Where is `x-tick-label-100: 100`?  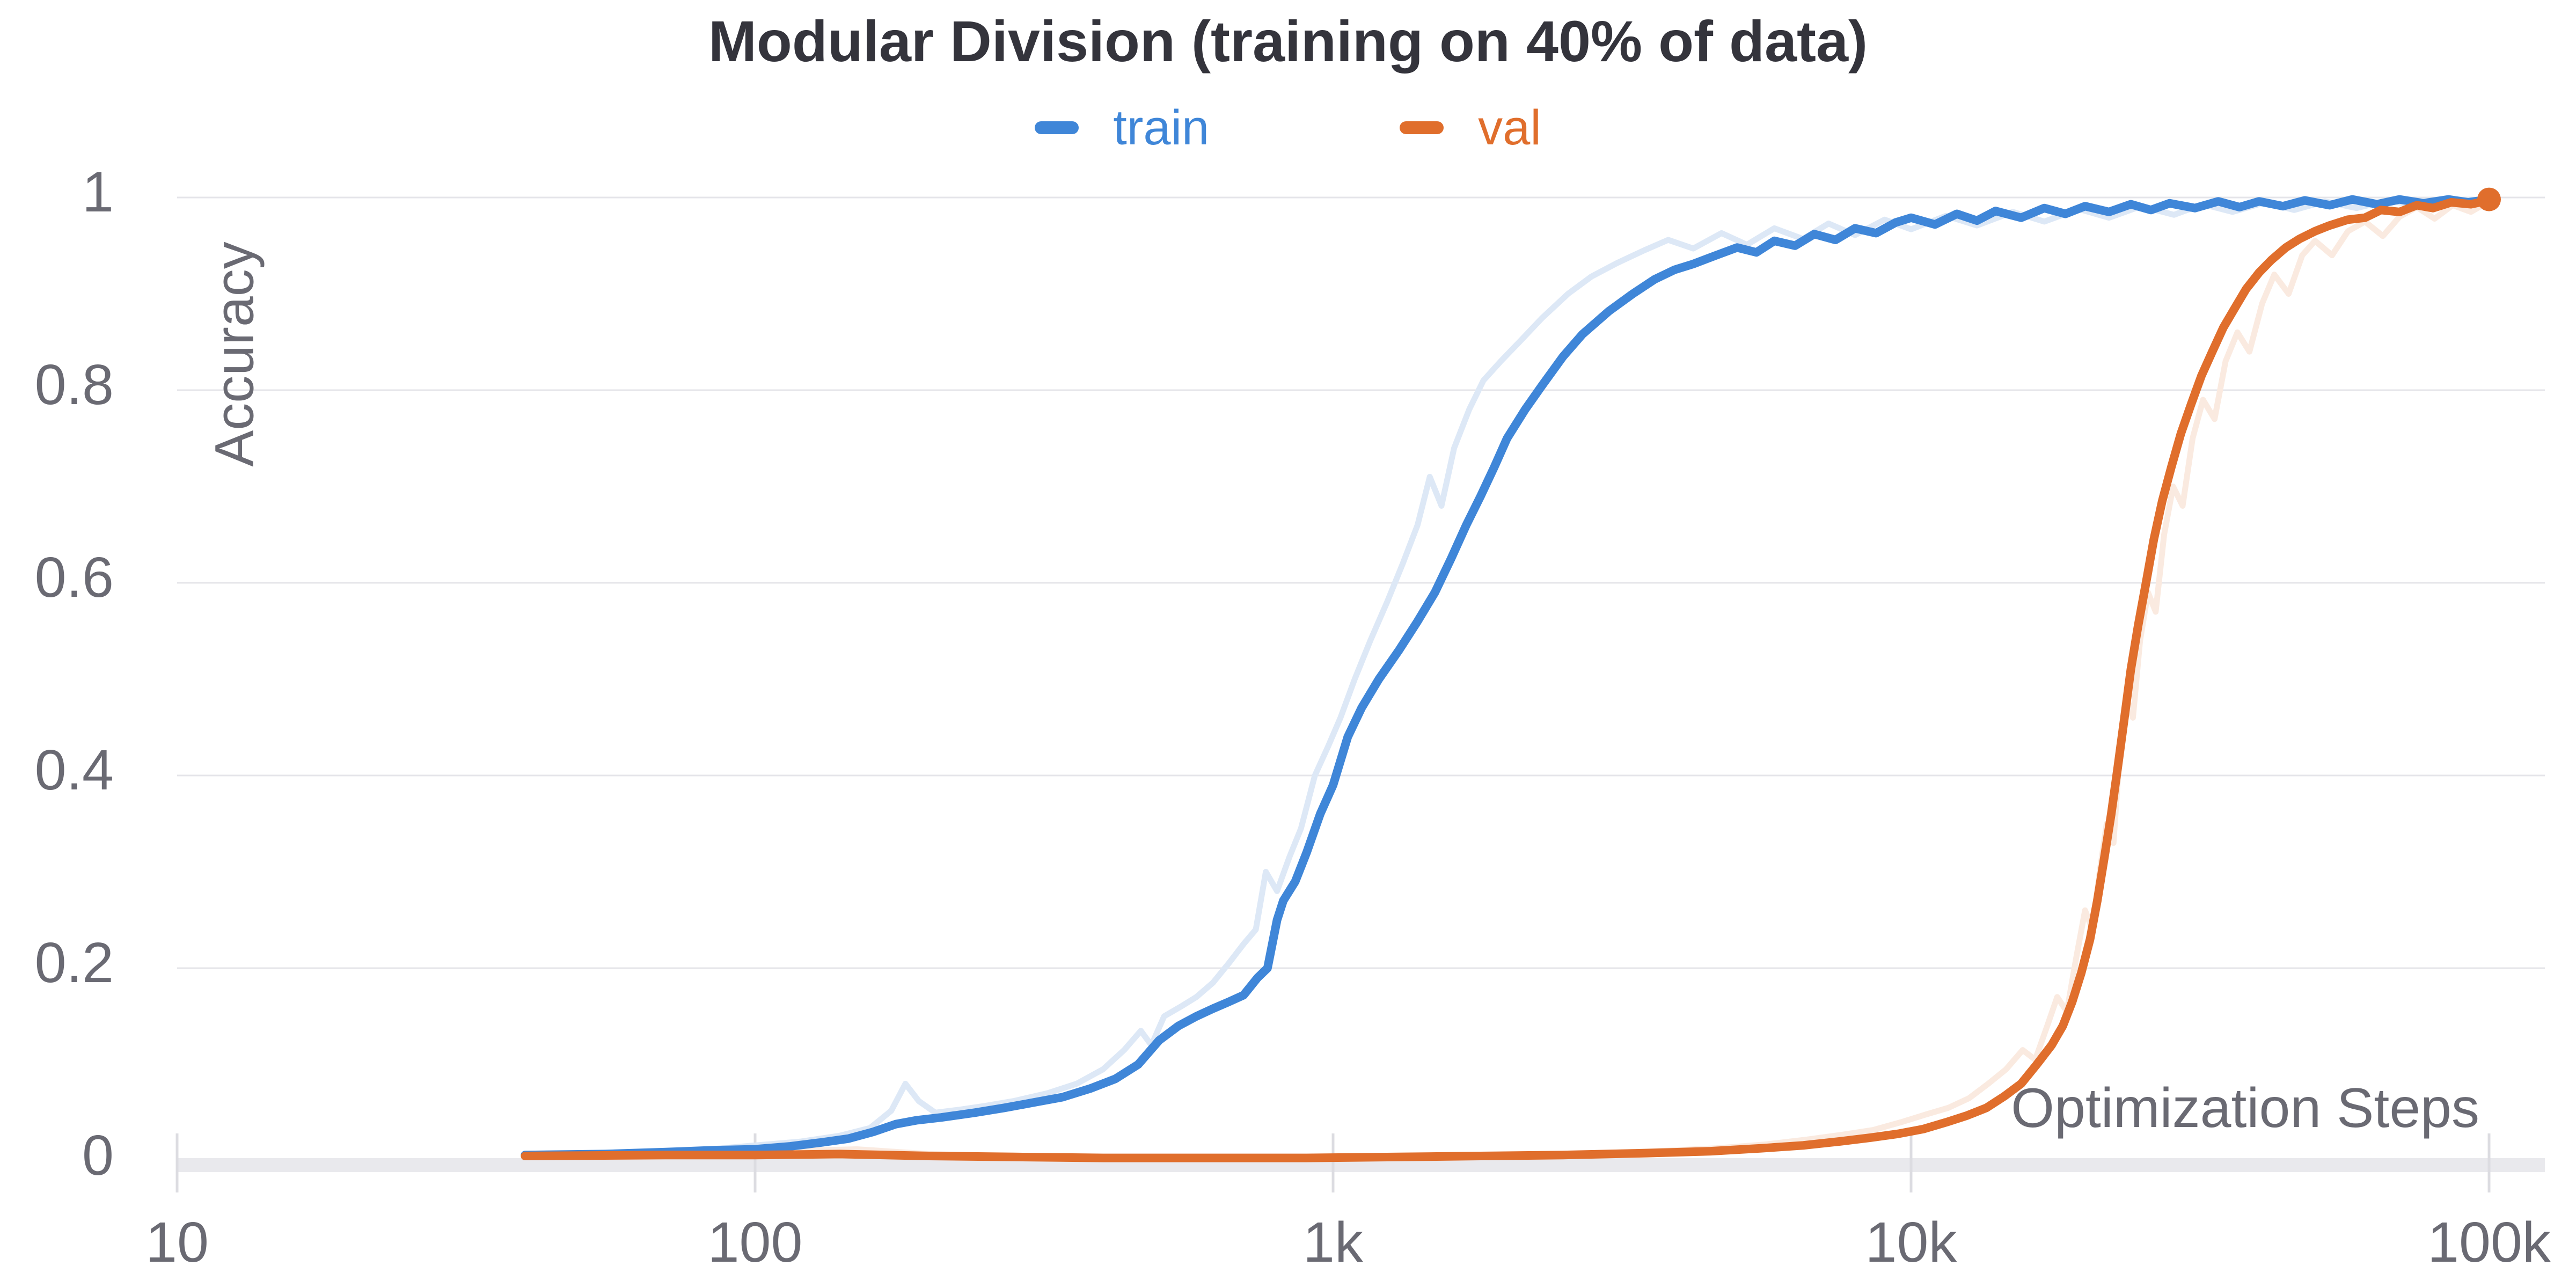
x-tick-label-100: 100 is located at coordinates (755, 1242).